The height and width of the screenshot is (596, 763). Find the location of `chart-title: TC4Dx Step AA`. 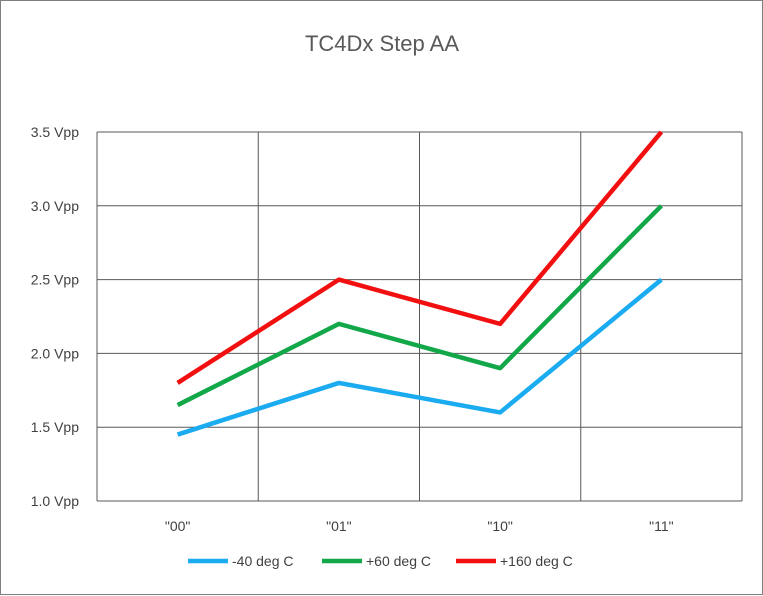

chart-title: TC4Dx Step AA is located at coordinates (382, 43).